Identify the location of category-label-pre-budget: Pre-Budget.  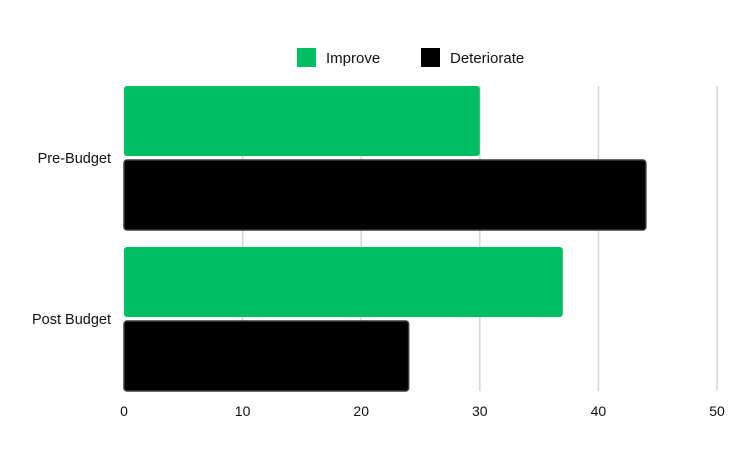
(74, 159).